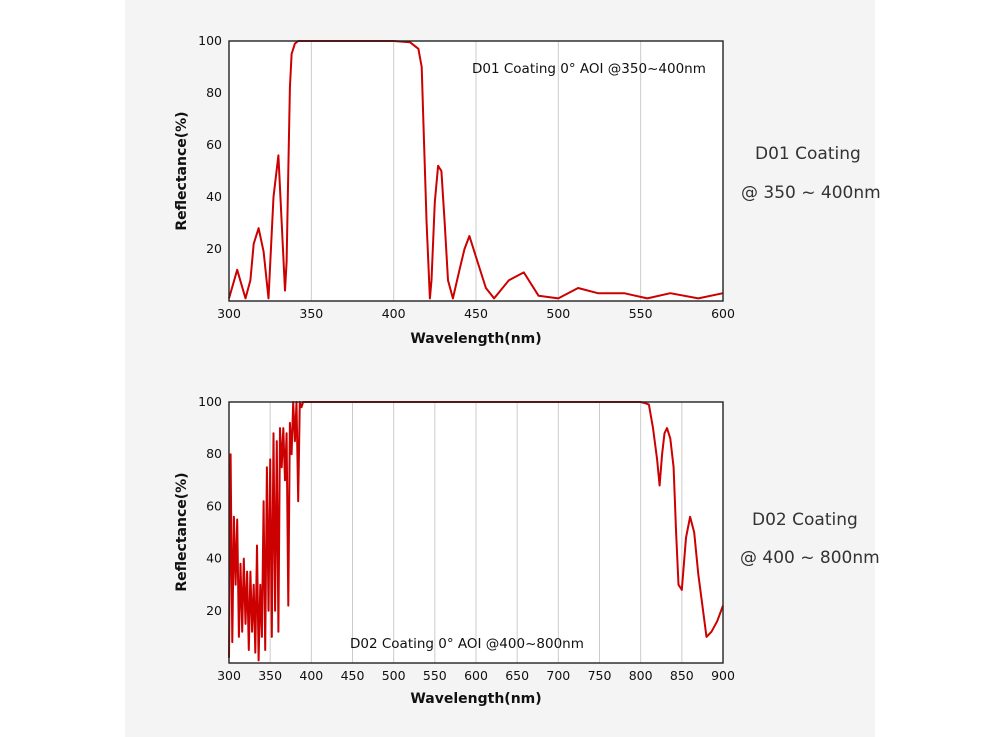 This screenshot has width=1000, height=737. I want to click on d01-side-subtitle: @ 350 ~ 400nm, so click(811, 193).